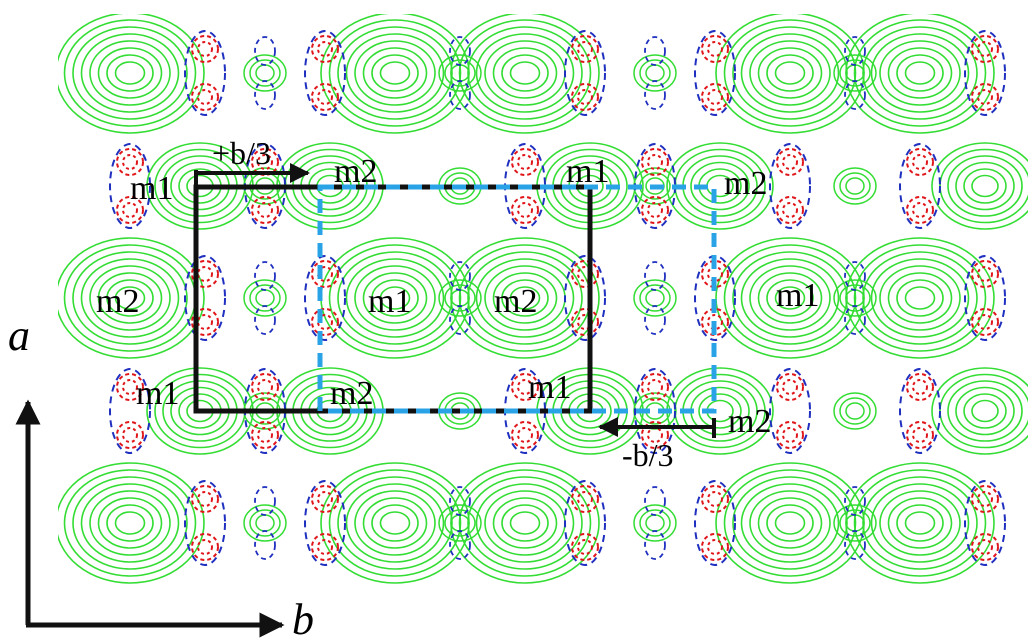 The height and width of the screenshot is (644, 1033). I want to click on site-label-m1: m1, so click(151, 188).